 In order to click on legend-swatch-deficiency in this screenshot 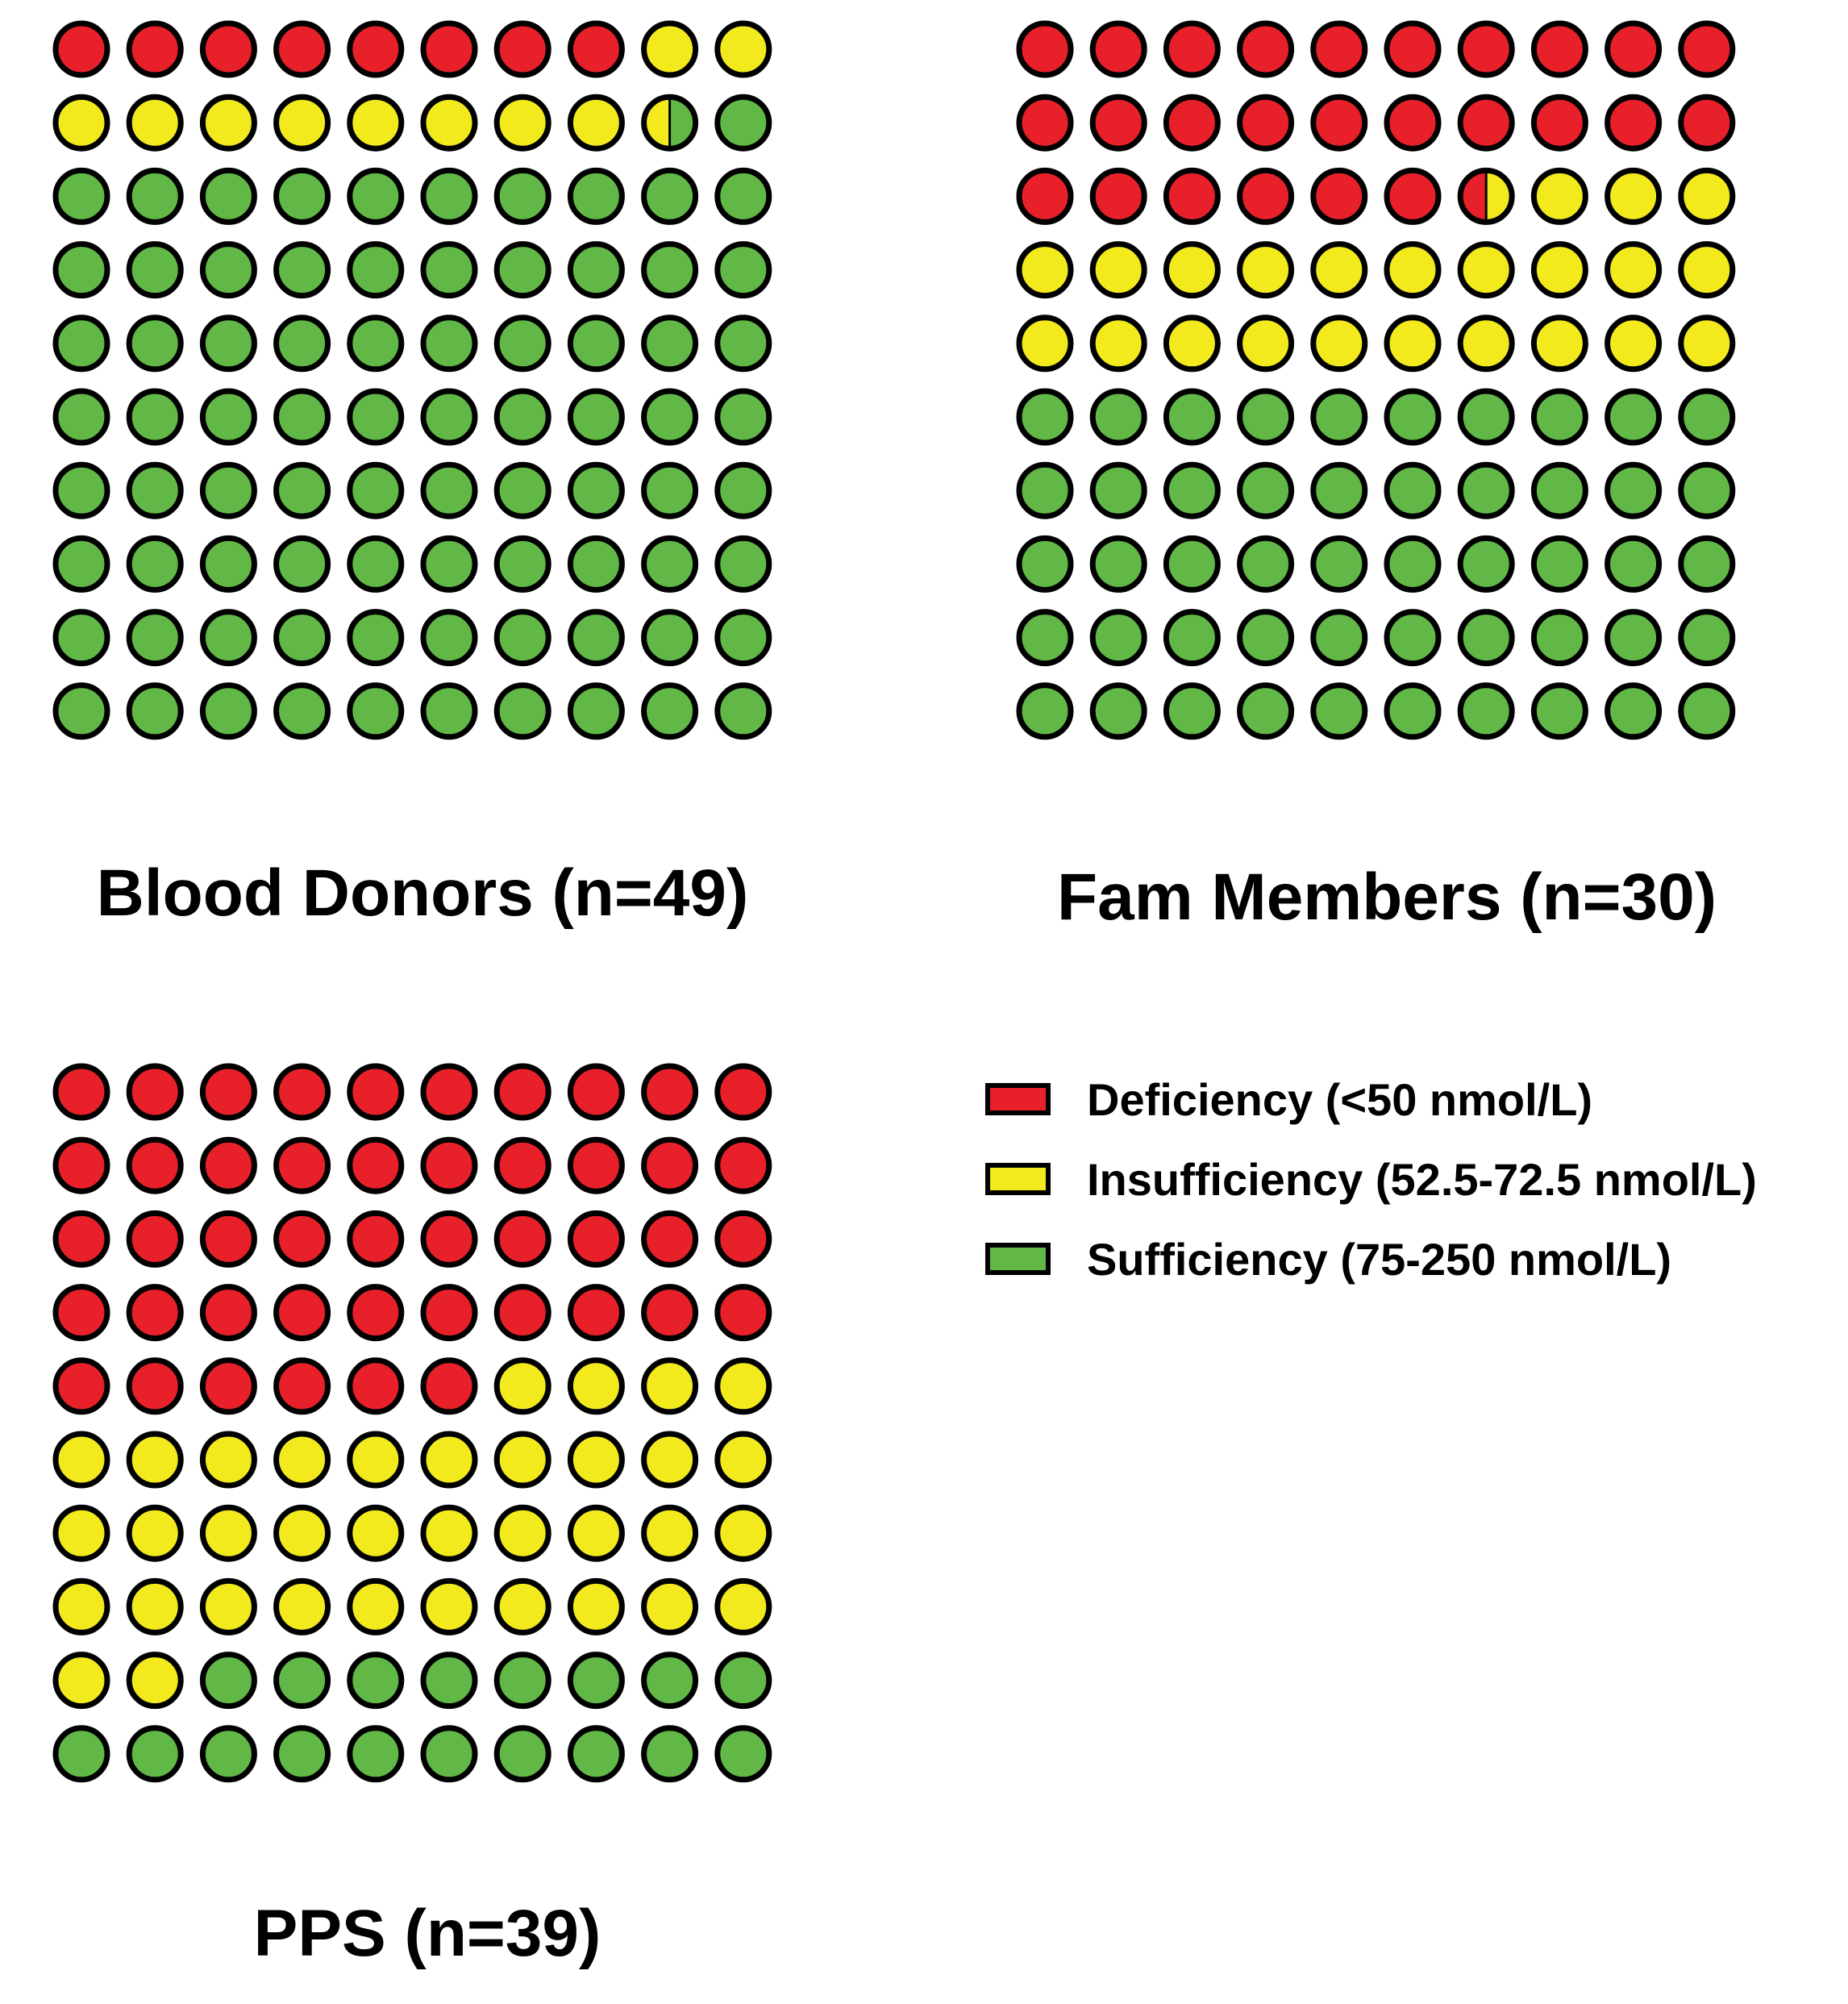, I will do `click(1018, 1099)`.